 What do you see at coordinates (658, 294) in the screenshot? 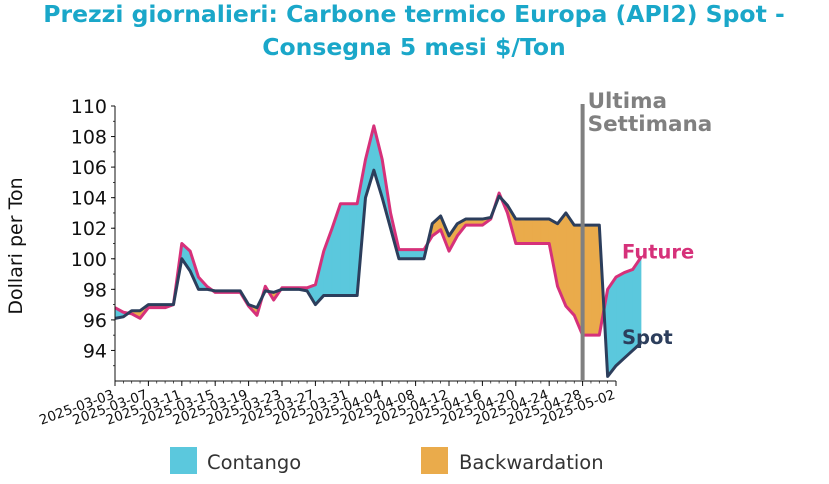
I see `series-labels: Future Spot` at bounding box center [658, 294].